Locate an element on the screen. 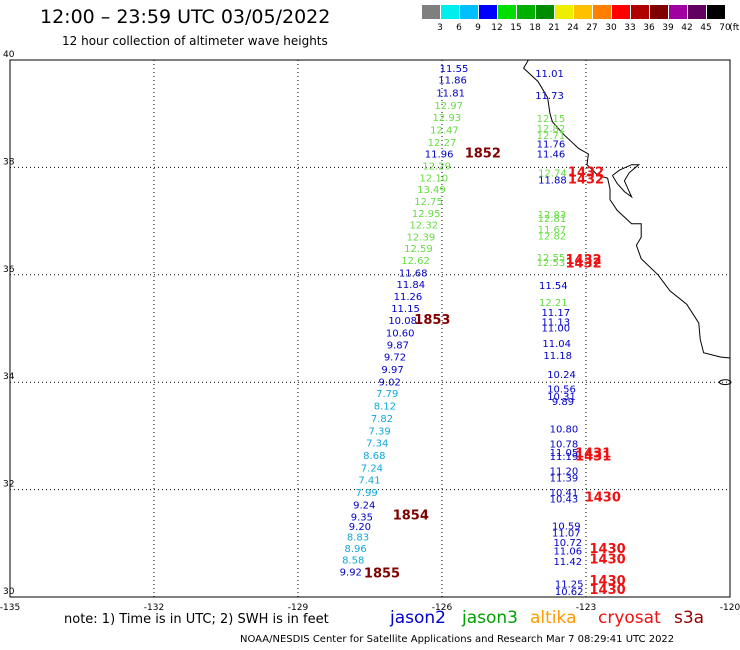 The width and height of the screenshot is (740, 650). wave-height-label: 11.88 is located at coordinates (552, 181).